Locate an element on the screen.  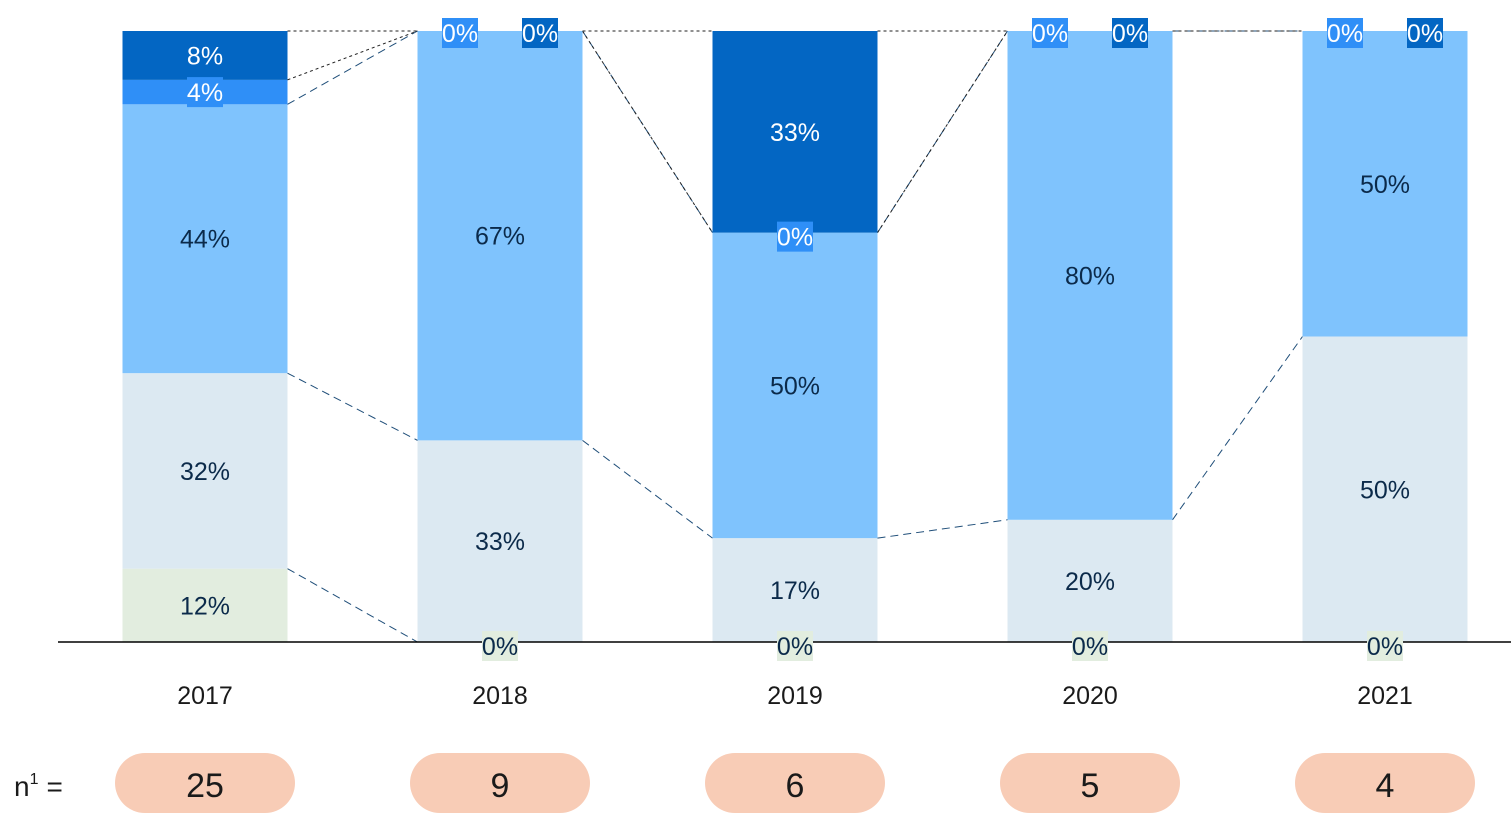
n-value: 25 is located at coordinates (205, 786).